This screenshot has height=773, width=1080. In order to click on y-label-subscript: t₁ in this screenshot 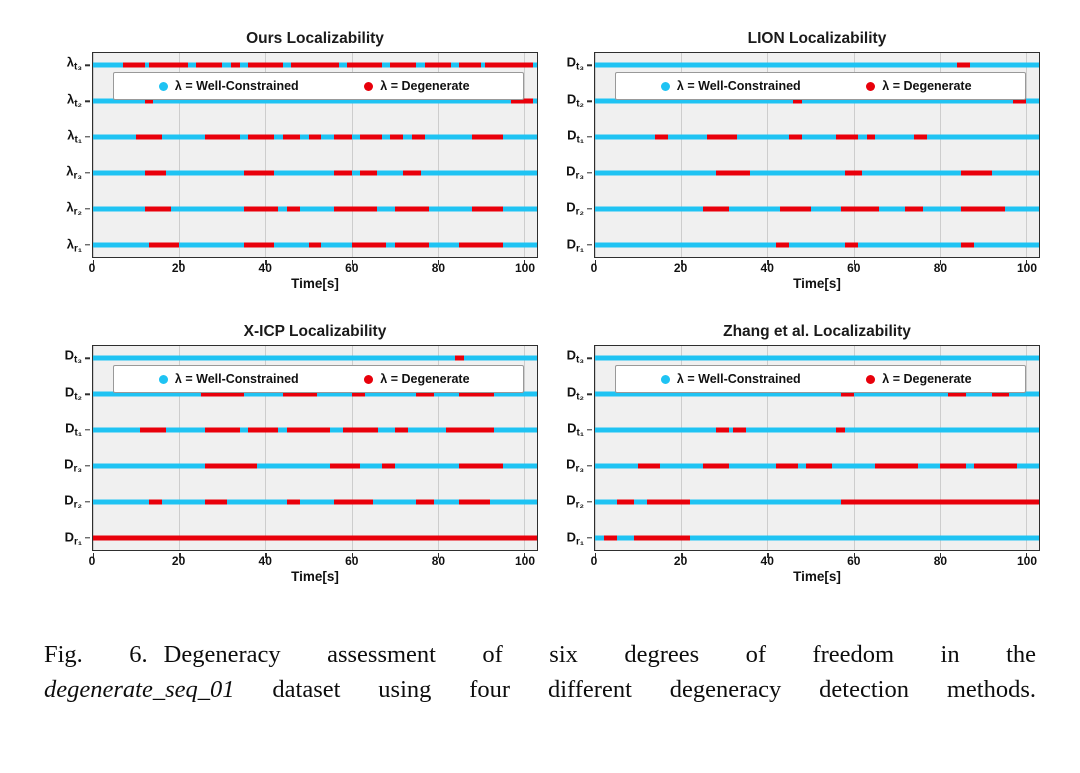, I will do `click(78, 433)`.